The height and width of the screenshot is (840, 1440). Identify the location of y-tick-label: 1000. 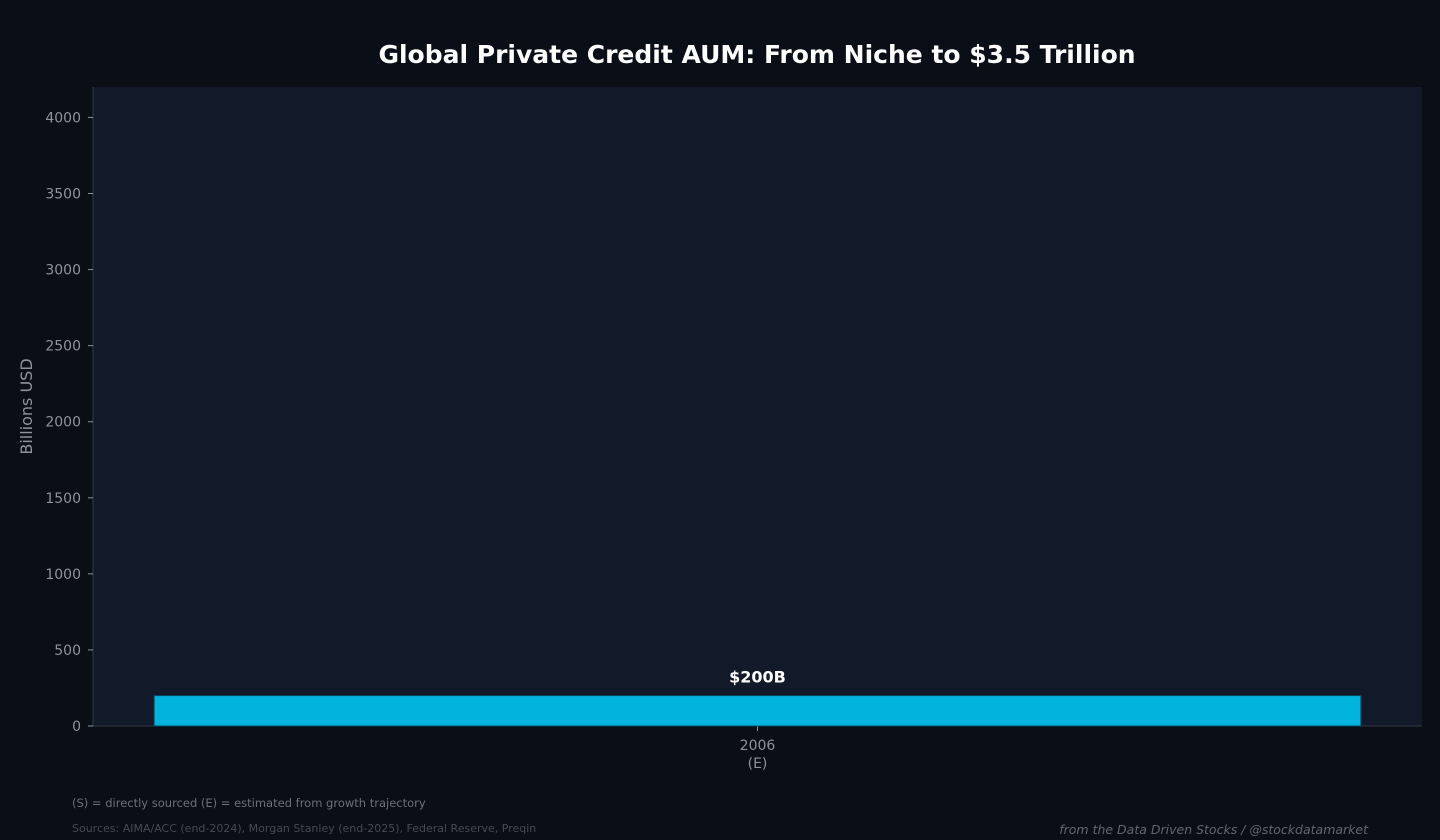
(63, 575).